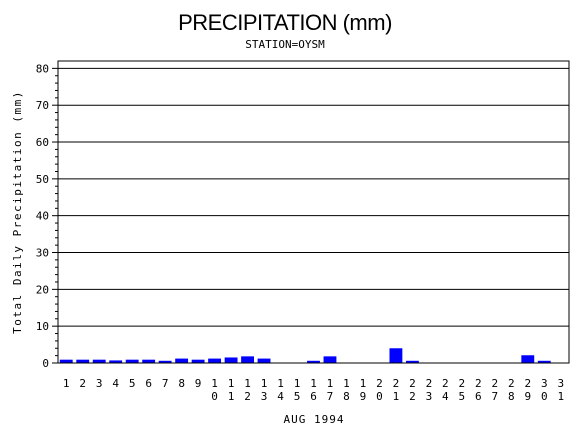  What do you see at coordinates (42, 105) in the screenshot?
I see `y-tick-label: 70` at bounding box center [42, 105].